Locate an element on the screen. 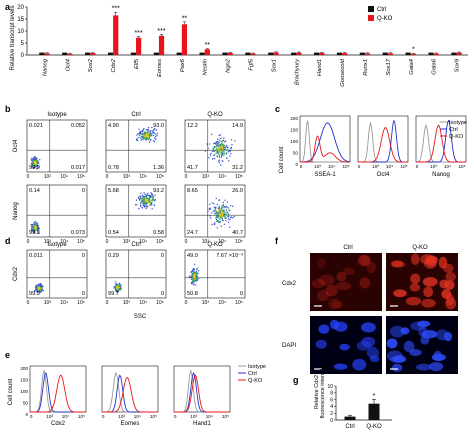 The image size is (474, 433). d-y-axis-label: Cdx2 is located at coordinates (16, 273).